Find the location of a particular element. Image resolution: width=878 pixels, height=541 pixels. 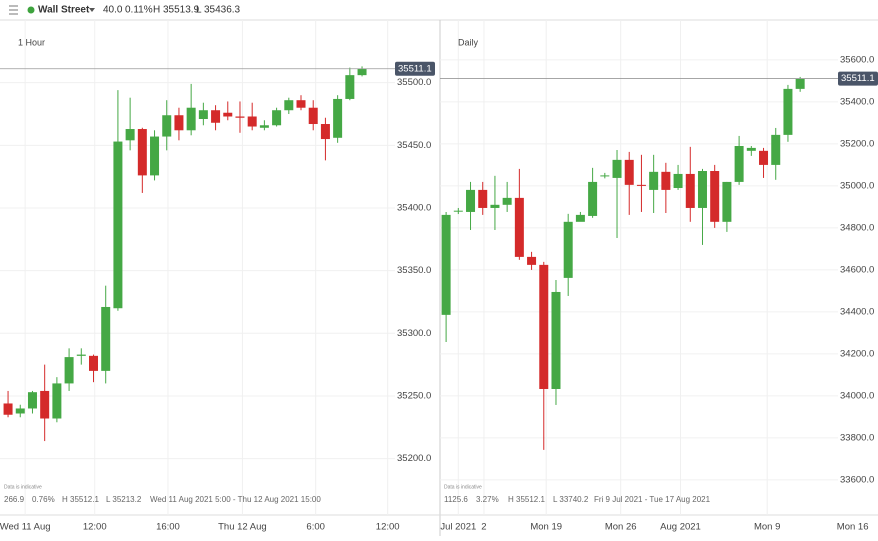

y-tick-label: 35500.0 is located at coordinates (414, 82).